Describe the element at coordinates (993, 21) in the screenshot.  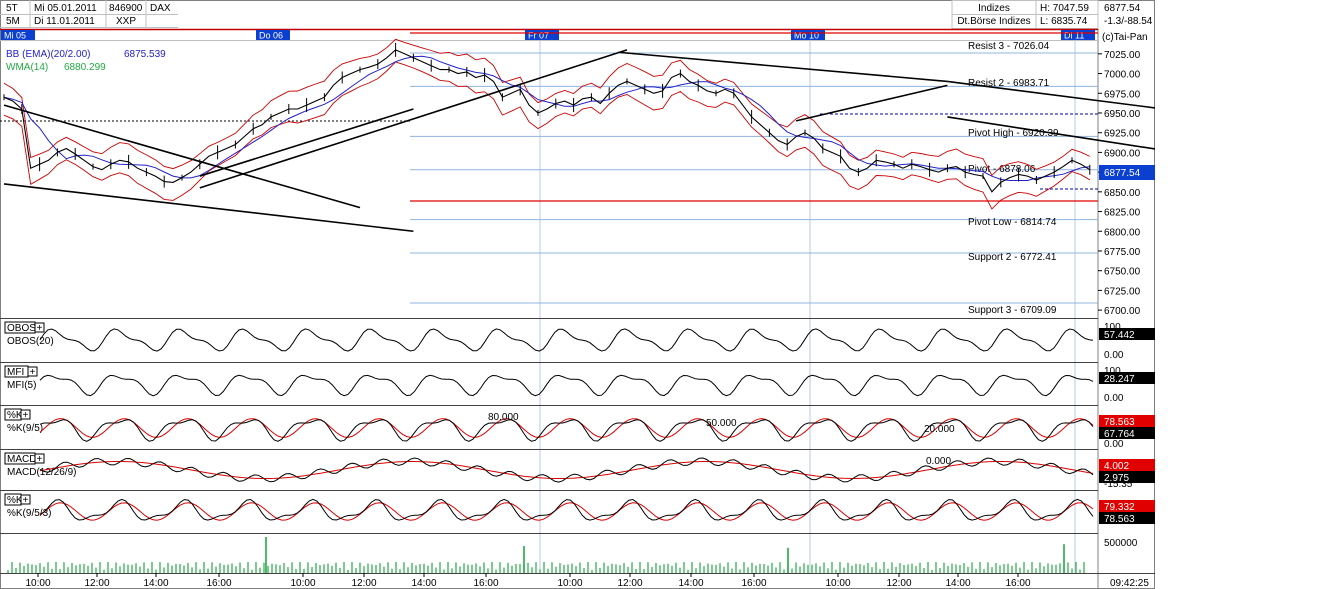
I see `exchange-label: Dt.Börse Indizes` at that location.